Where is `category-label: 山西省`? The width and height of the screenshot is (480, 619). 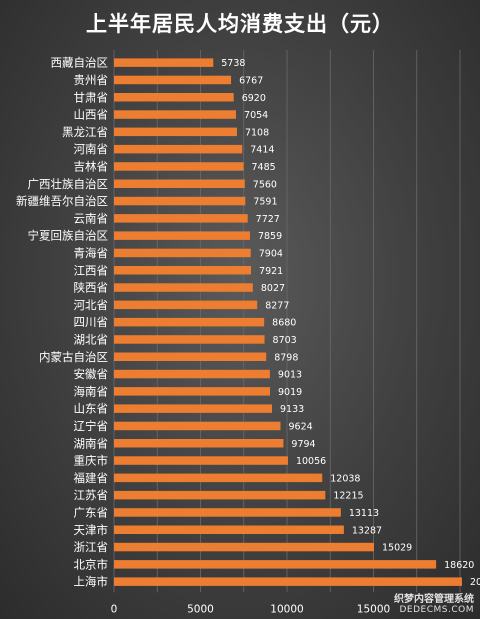
category-label: 山西省 is located at coordinates (91, 115).